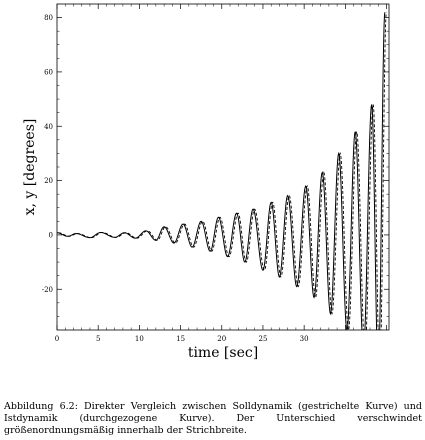 This screenshot has width=425, height=440. What do you see at coordinates (48, 18) in the screenshot?
I see `y-tick-label: 80` at bounding box center [48, 18].